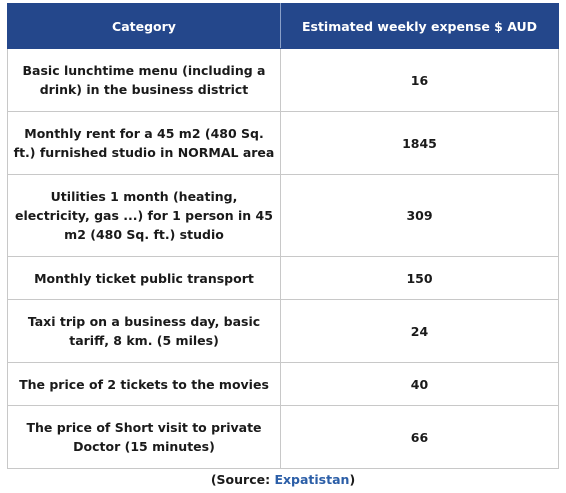 The image size is (566, 493). I want to click on row-category: Monthly ticket public transport, so click(144, 278).